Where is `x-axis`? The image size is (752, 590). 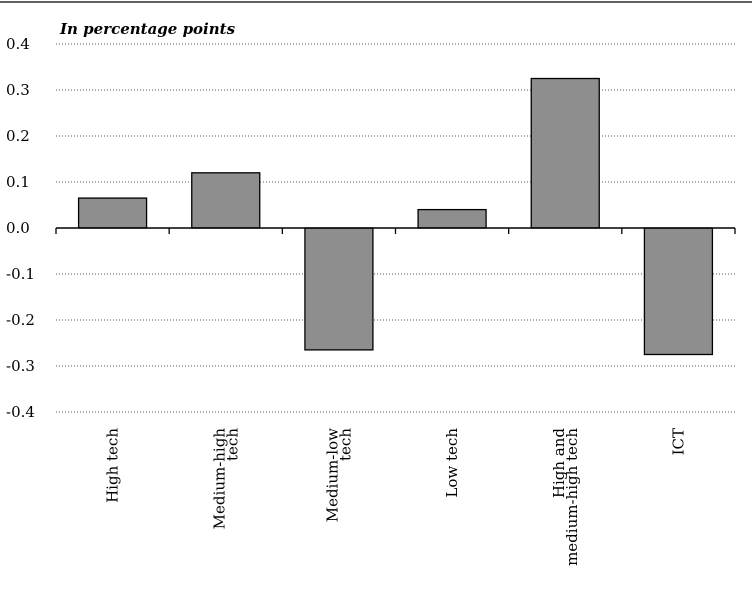 x-axis is located at coordinates (395, 230).